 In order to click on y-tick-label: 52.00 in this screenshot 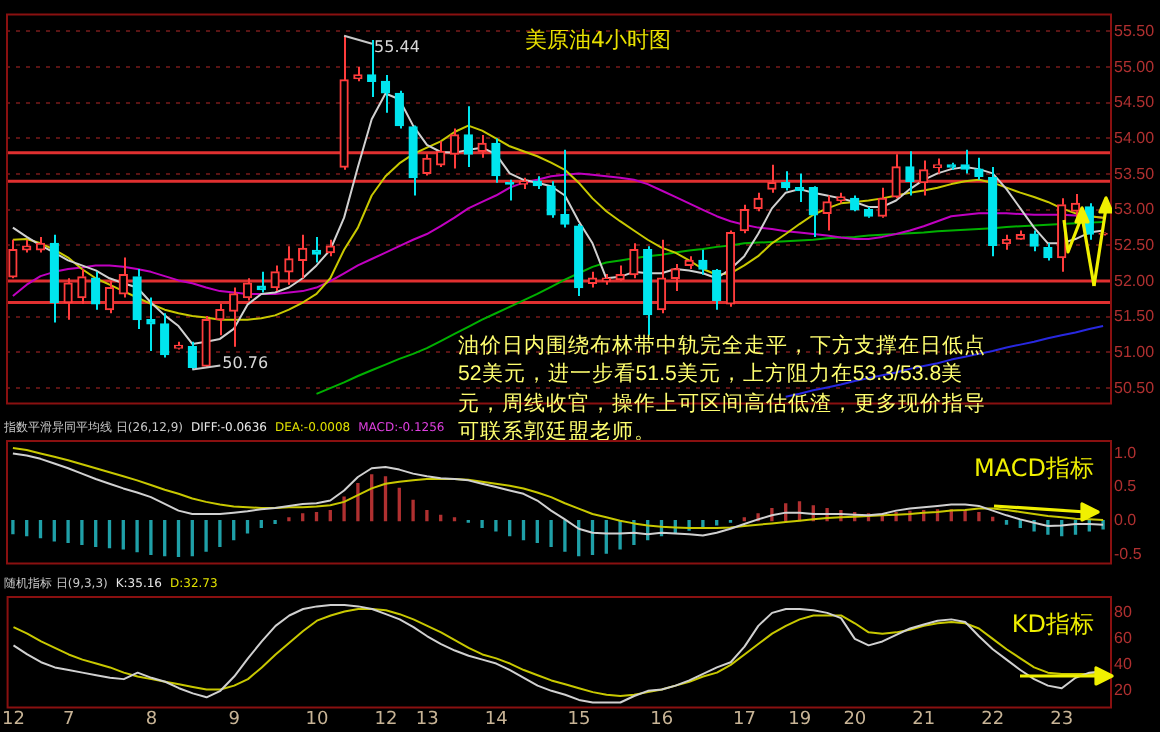, I will do `click(1135, 280)`.